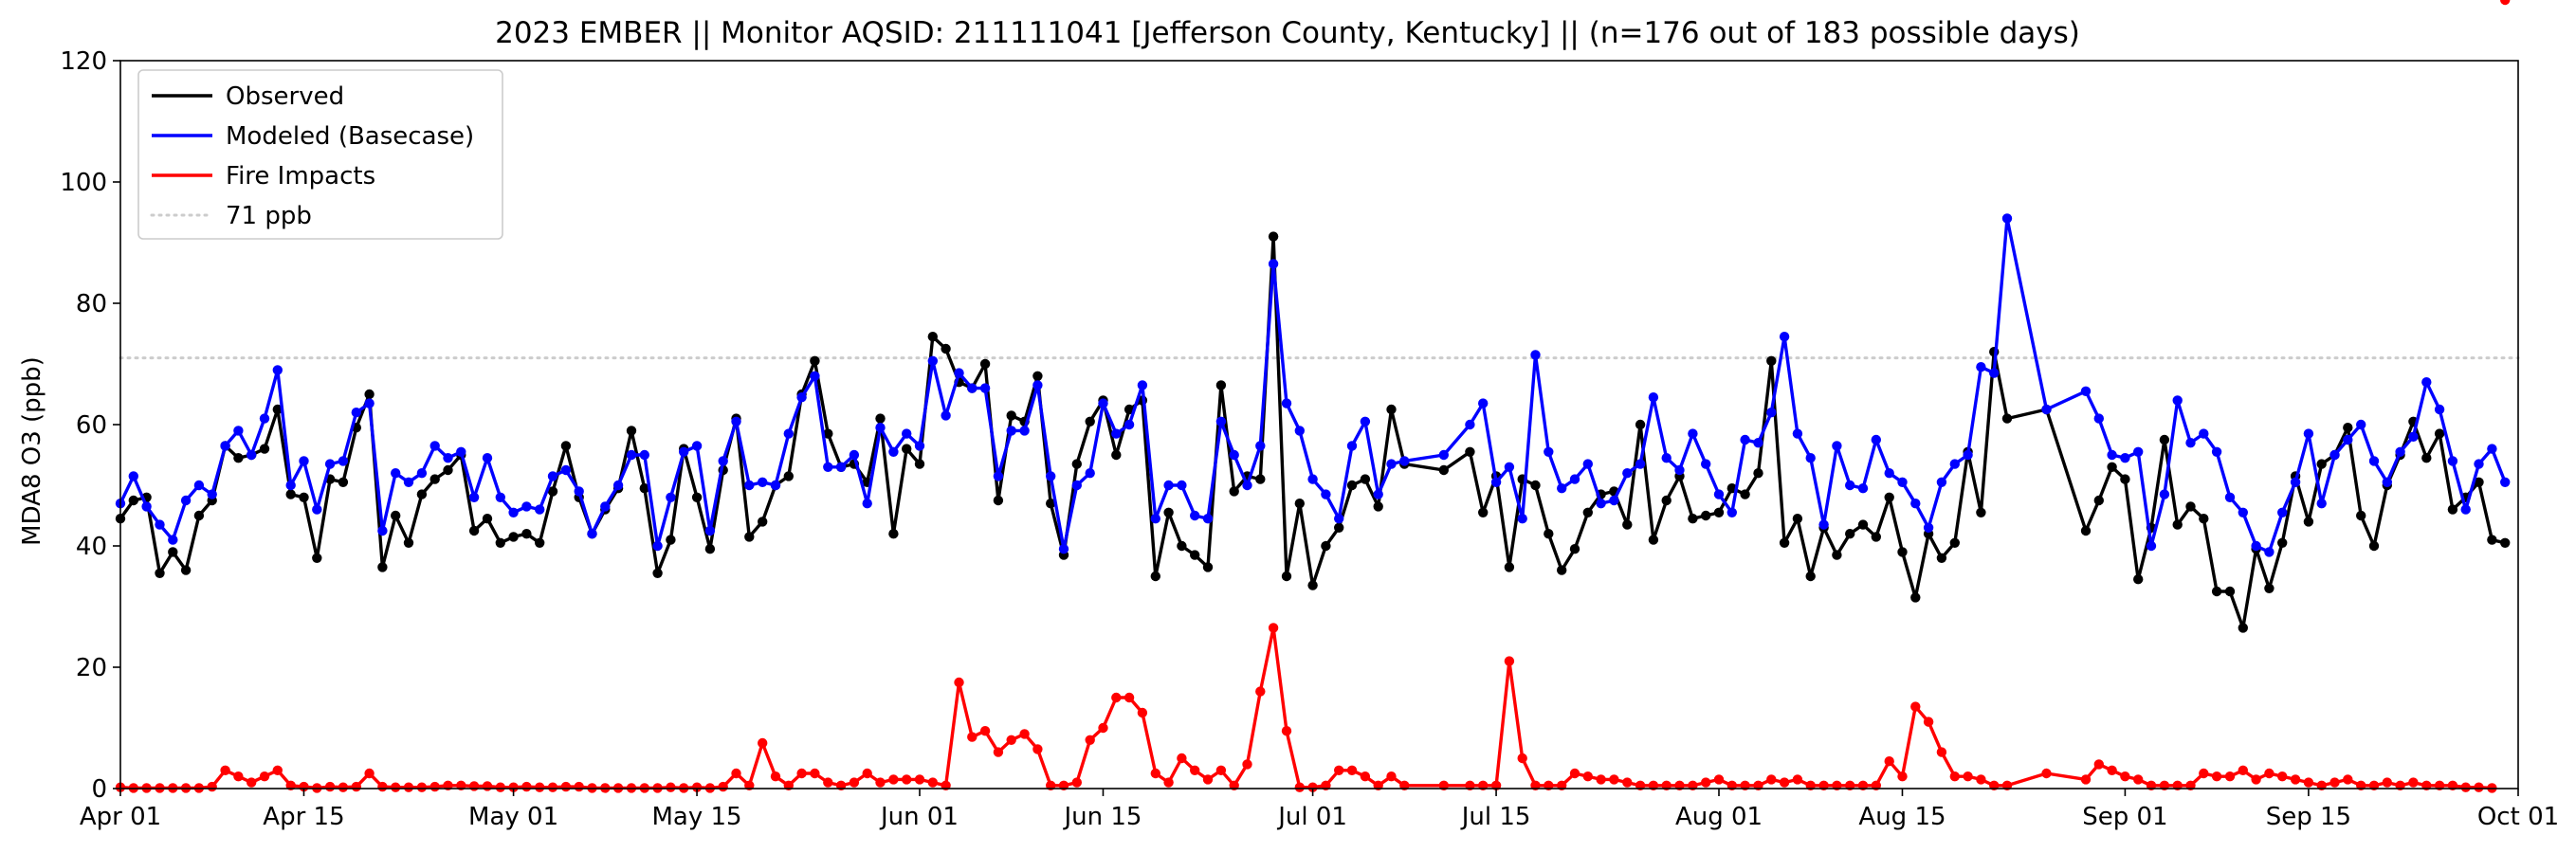 Image resolution: width=2576 pixels, height=853 pixels. Describe the element at coordinates (99, 789) in the screenshot. I see `y-tick-label: 0` at that location.